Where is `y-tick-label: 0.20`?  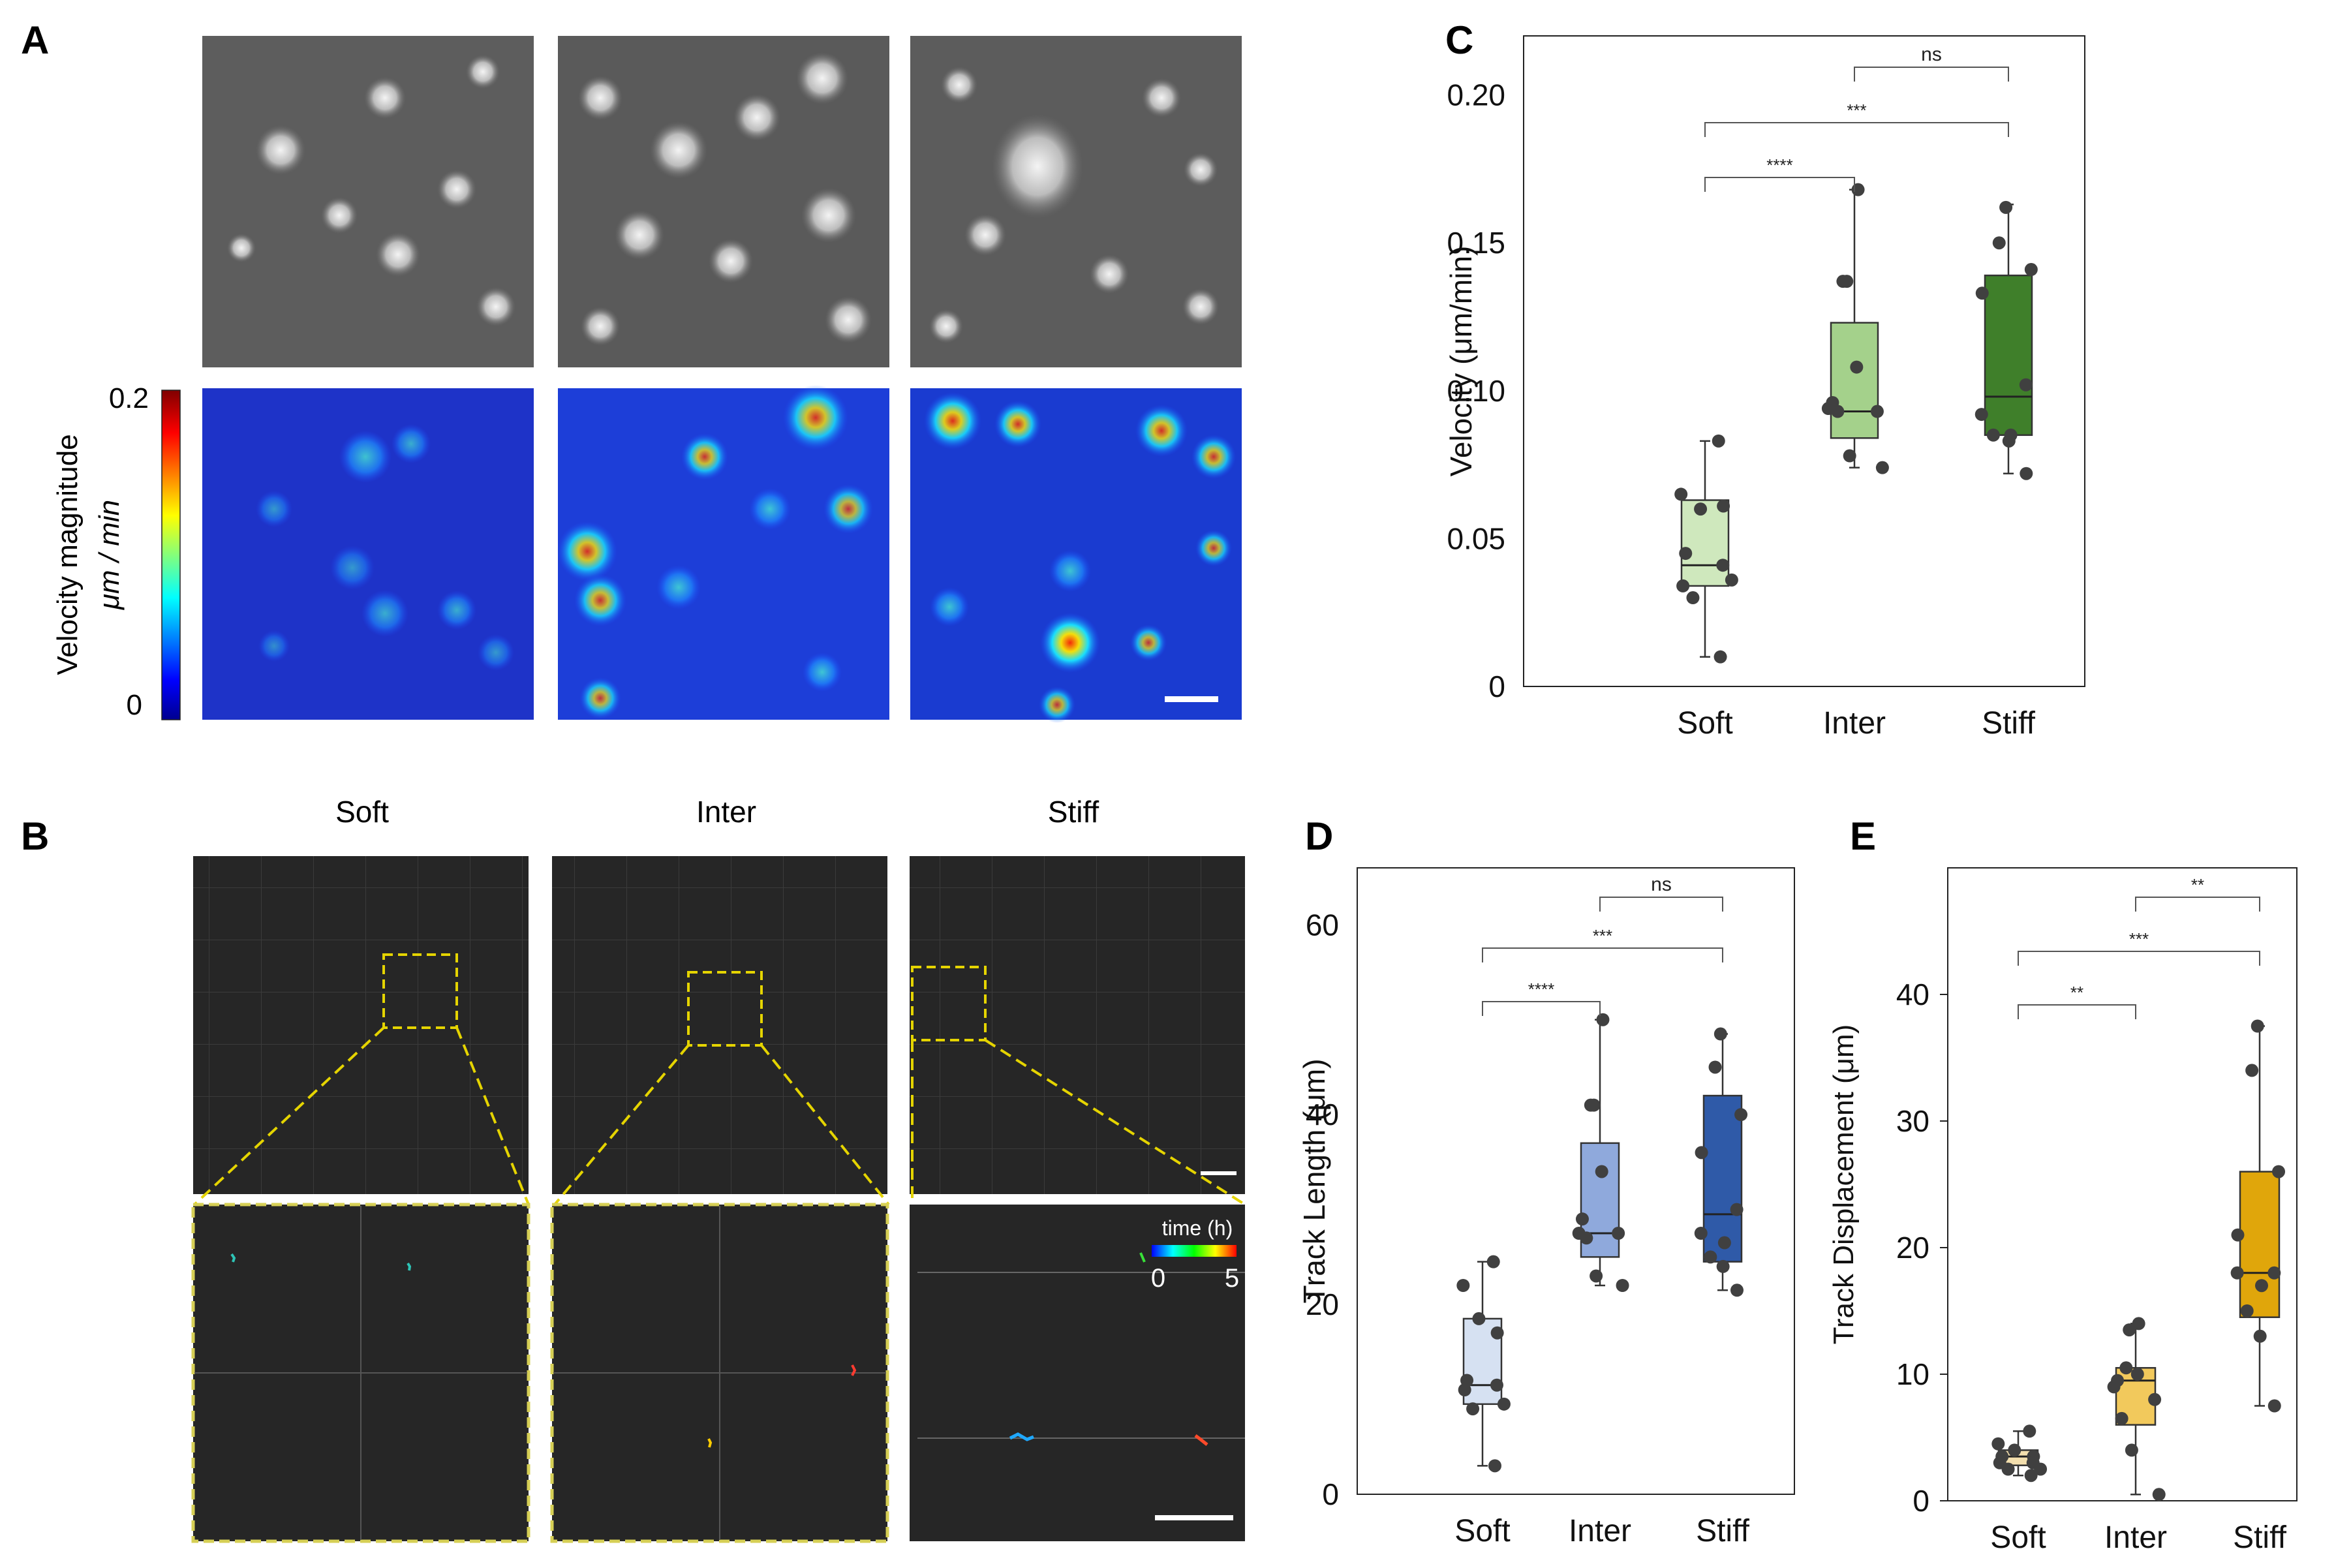 y-tick-label: 0.20 is located at coordinates (1476, 95).